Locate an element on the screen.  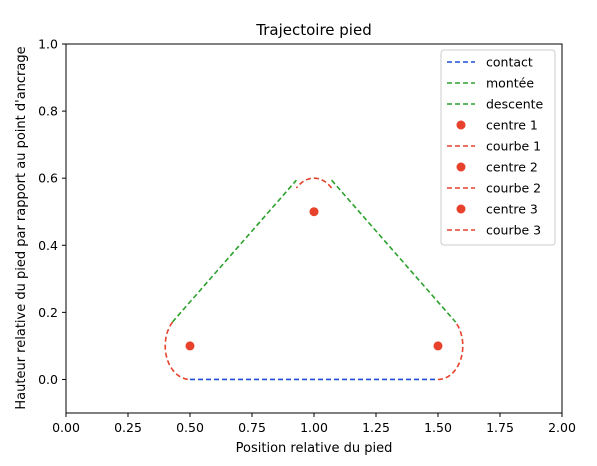
legend-centre-2-marker is located at coordinates (461, 167).